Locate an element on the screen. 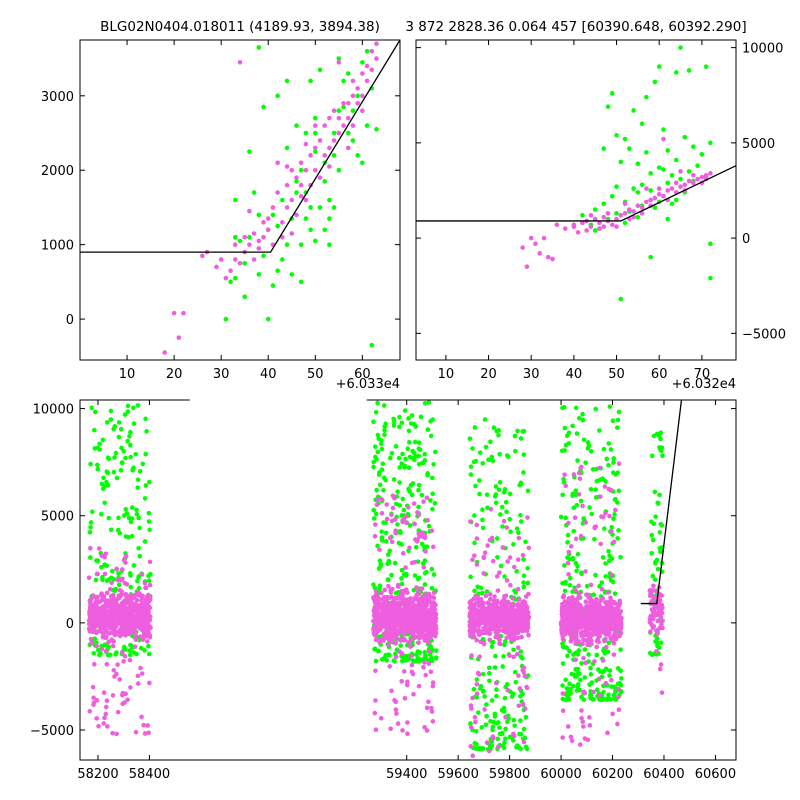  x-tick-label: 60000 is located at coordinates (560, 774).